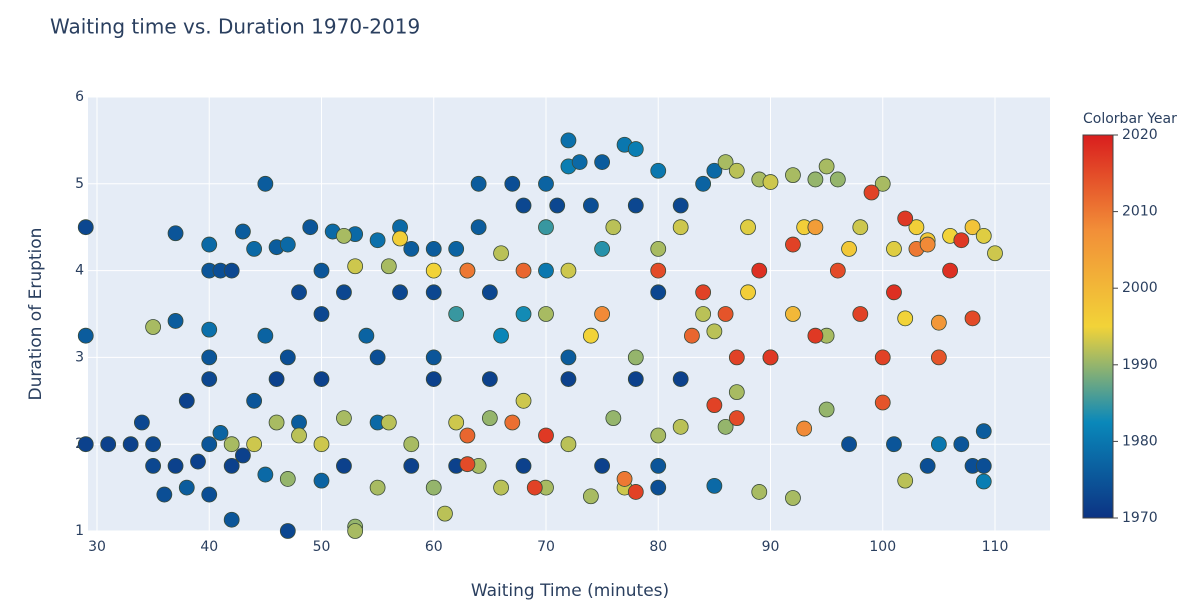 The image size is (1198, 610). What do you see at coordinates (79, 184) in the screenshot?
I see `y-tick-label: 5` at bounding box center [79, 184].